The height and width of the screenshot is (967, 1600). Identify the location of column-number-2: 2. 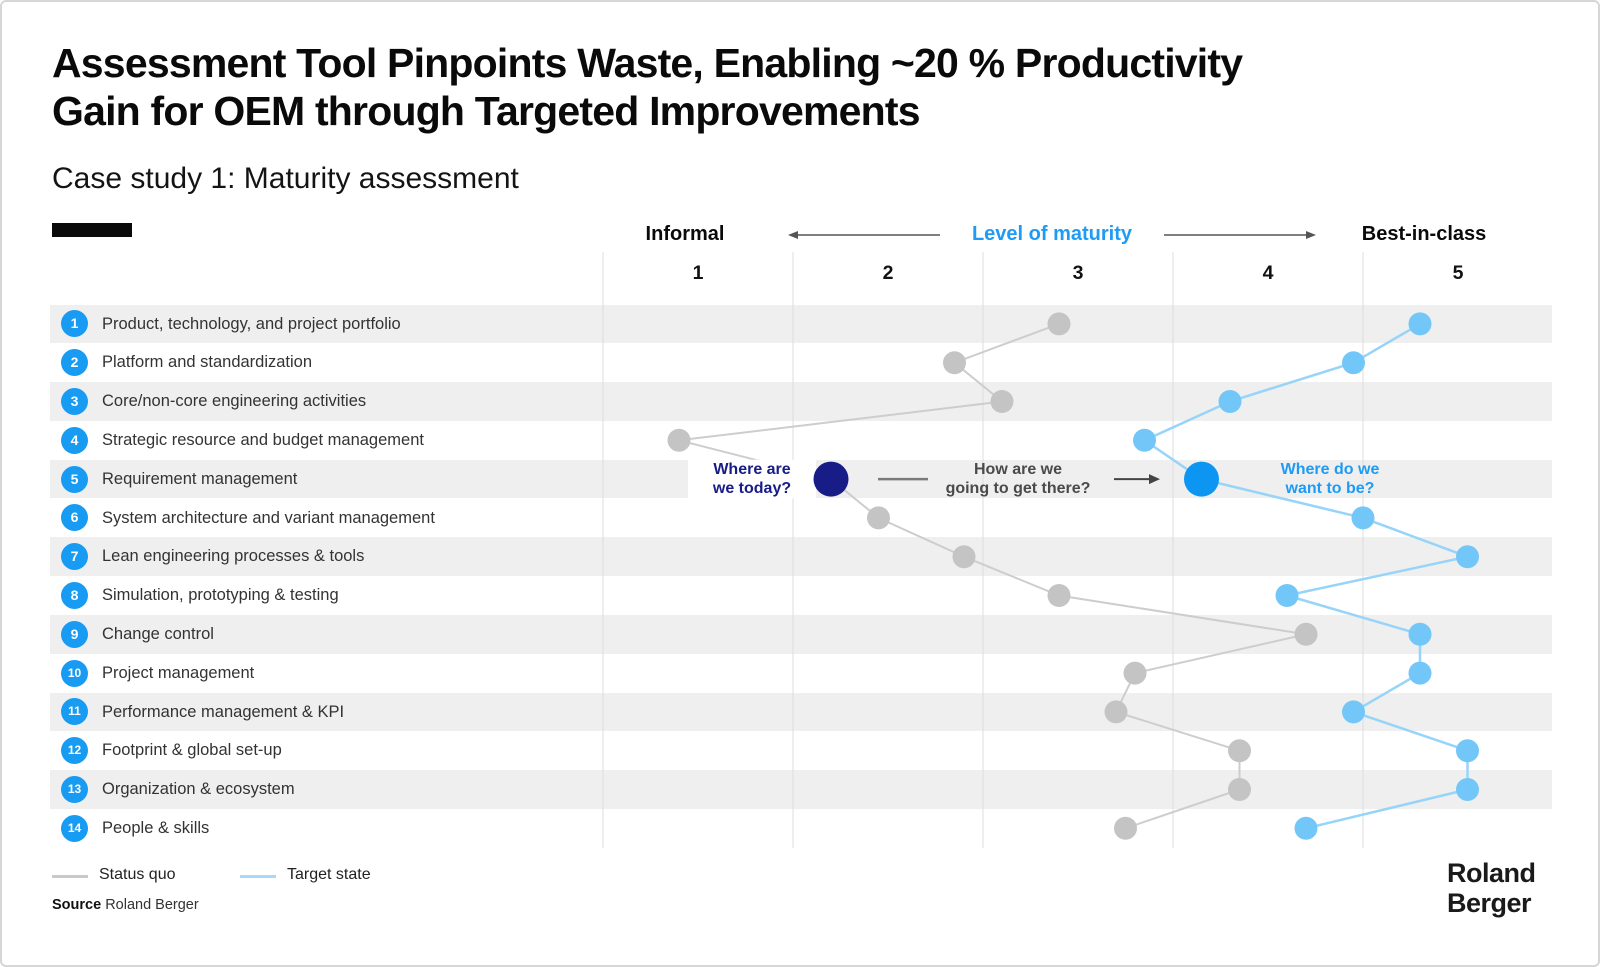
(888, 273).